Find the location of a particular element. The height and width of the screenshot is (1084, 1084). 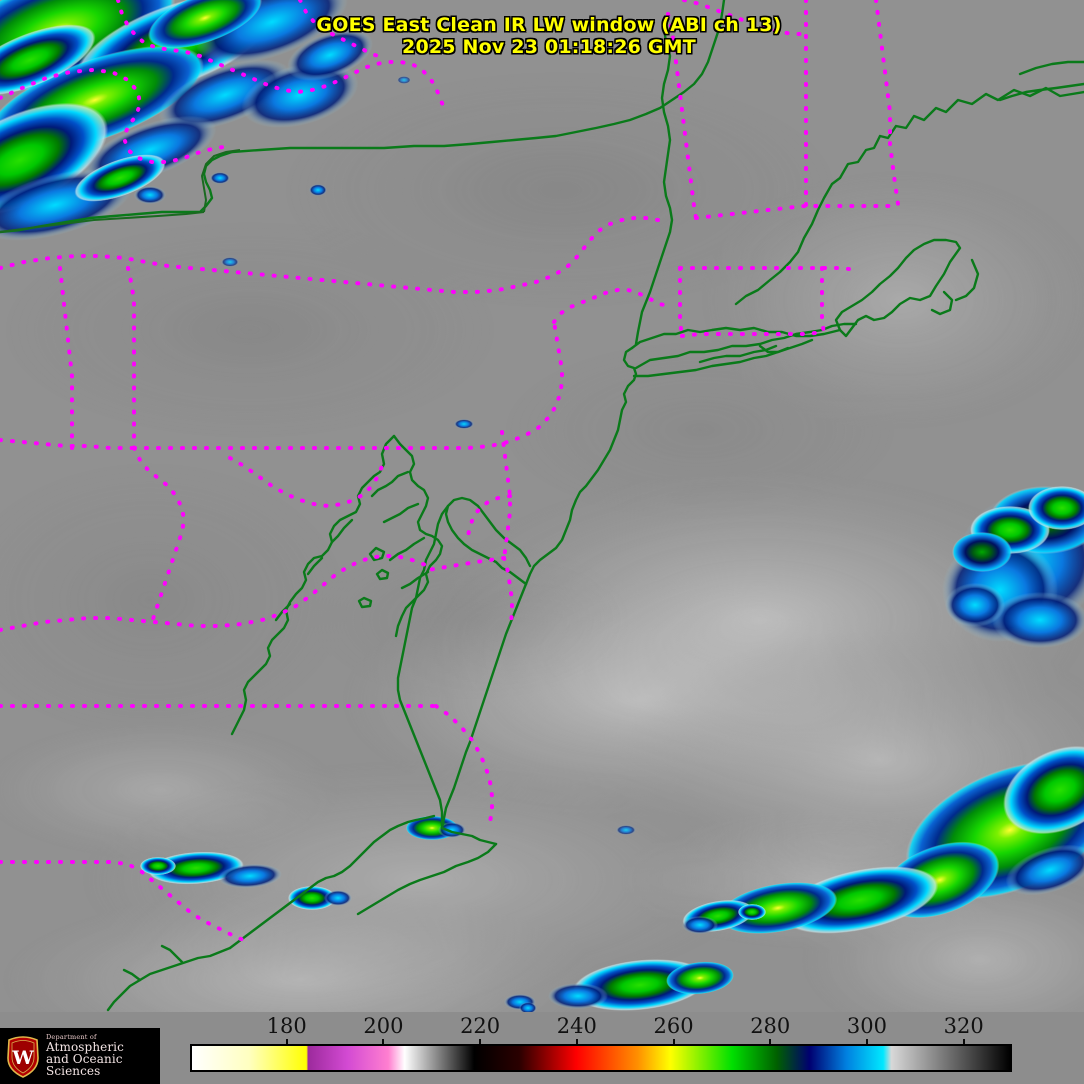

colorbar-area: 180 200 220 240 260 280 300 320 is located at coordinates (542, 1048).